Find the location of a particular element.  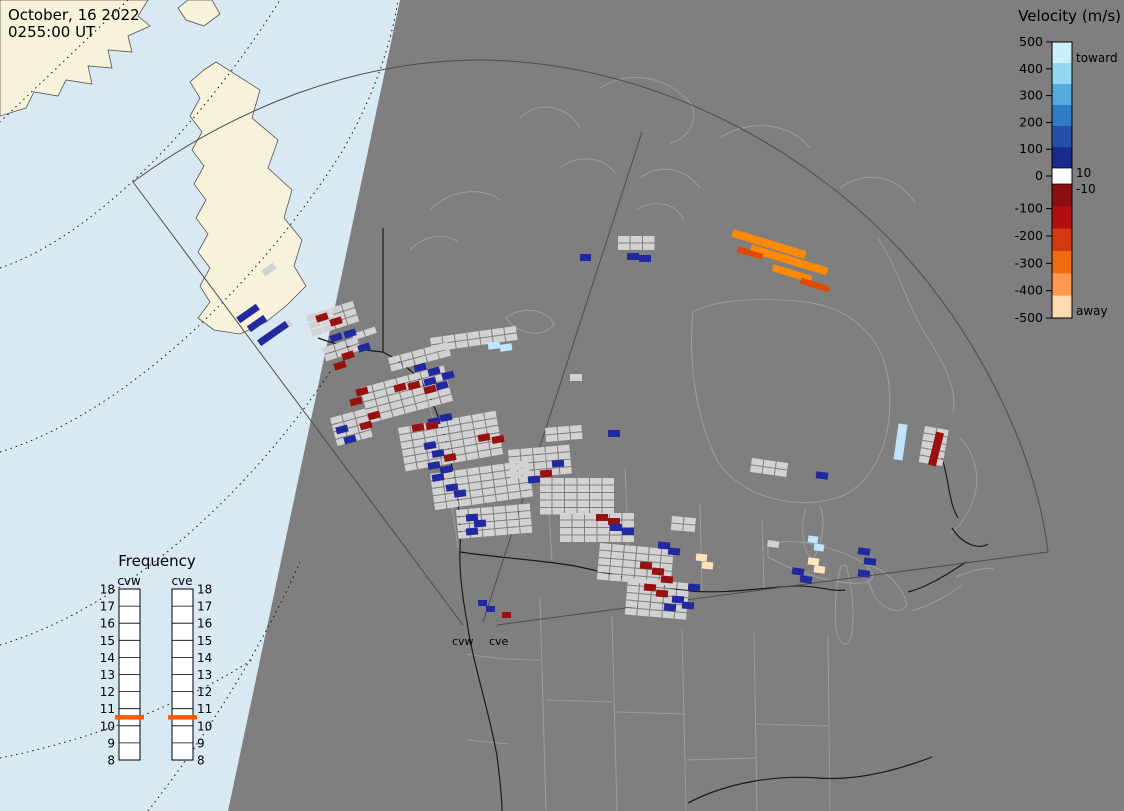

colorbar-tick-label: -200 is located at coordinates (1029, 235).